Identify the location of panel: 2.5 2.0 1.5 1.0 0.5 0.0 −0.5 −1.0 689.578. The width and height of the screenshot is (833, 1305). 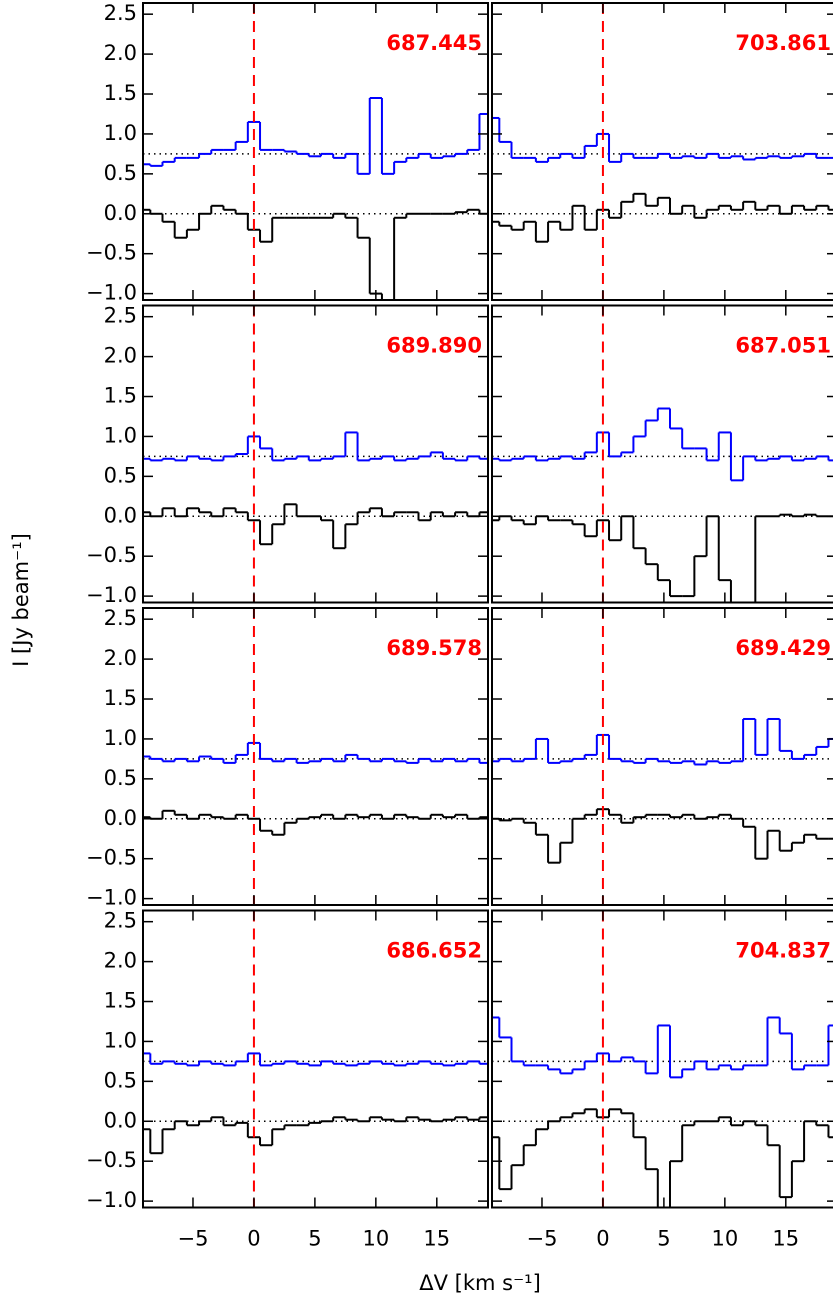
(287, 758).